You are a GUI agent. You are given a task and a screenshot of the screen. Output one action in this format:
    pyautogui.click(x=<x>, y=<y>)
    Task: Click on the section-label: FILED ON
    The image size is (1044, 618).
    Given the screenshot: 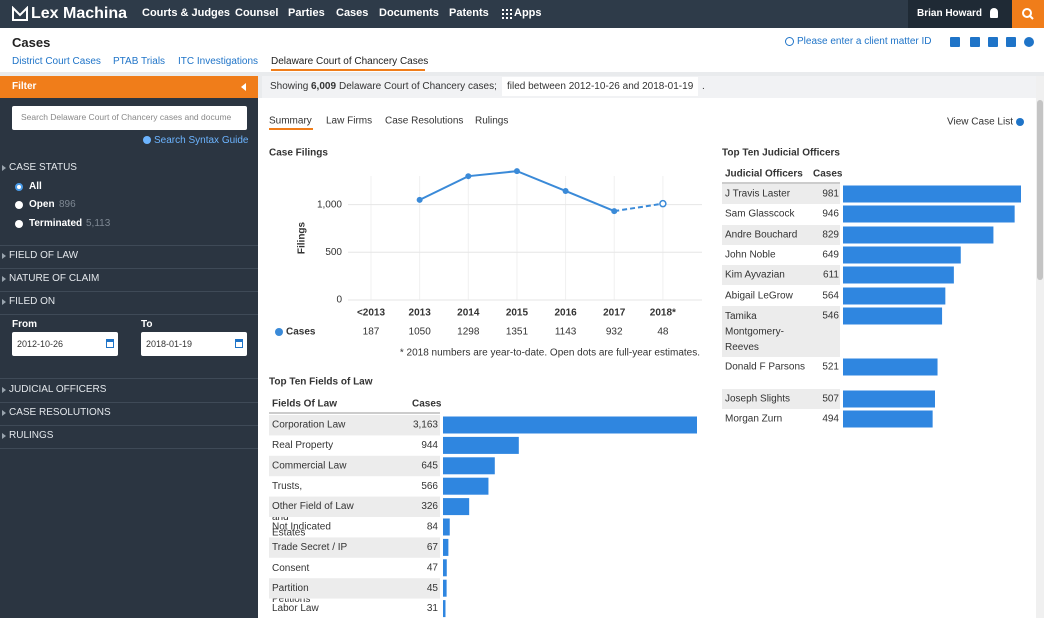 What is the action you would take?
    pyautogui.click(x=32, y=301)
    